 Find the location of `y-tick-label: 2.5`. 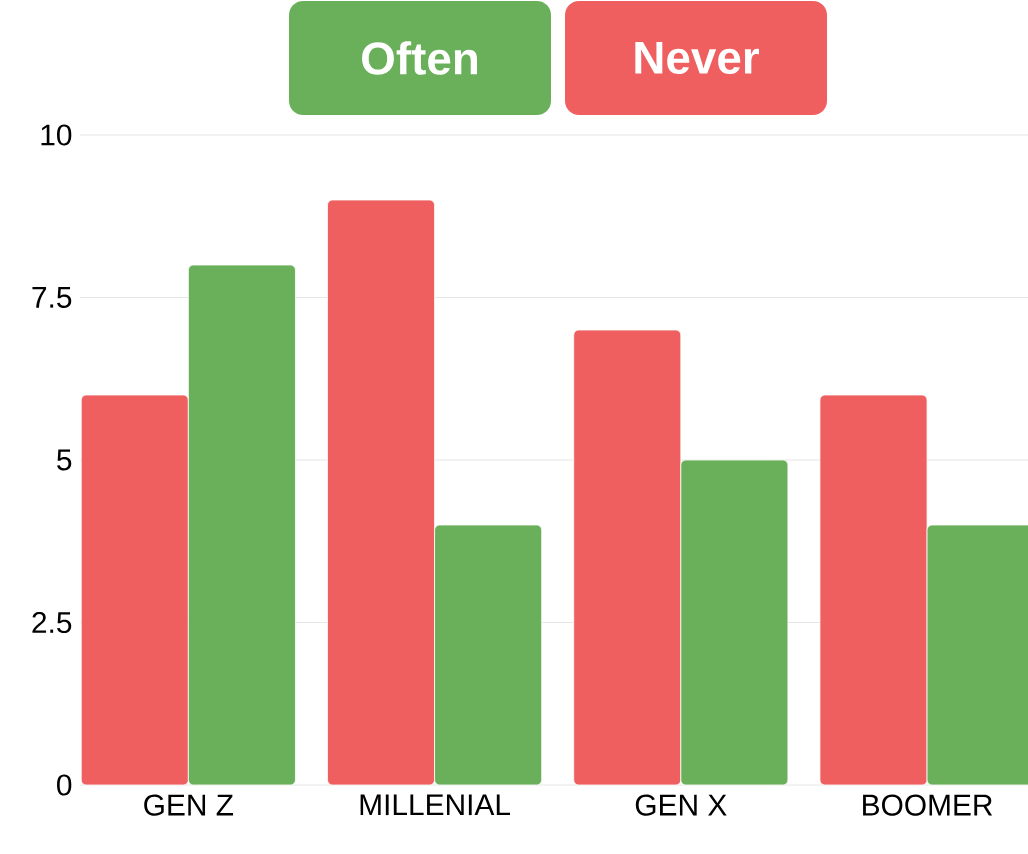

y-tick-label: 2.5 is located at coordinates (52, 622).